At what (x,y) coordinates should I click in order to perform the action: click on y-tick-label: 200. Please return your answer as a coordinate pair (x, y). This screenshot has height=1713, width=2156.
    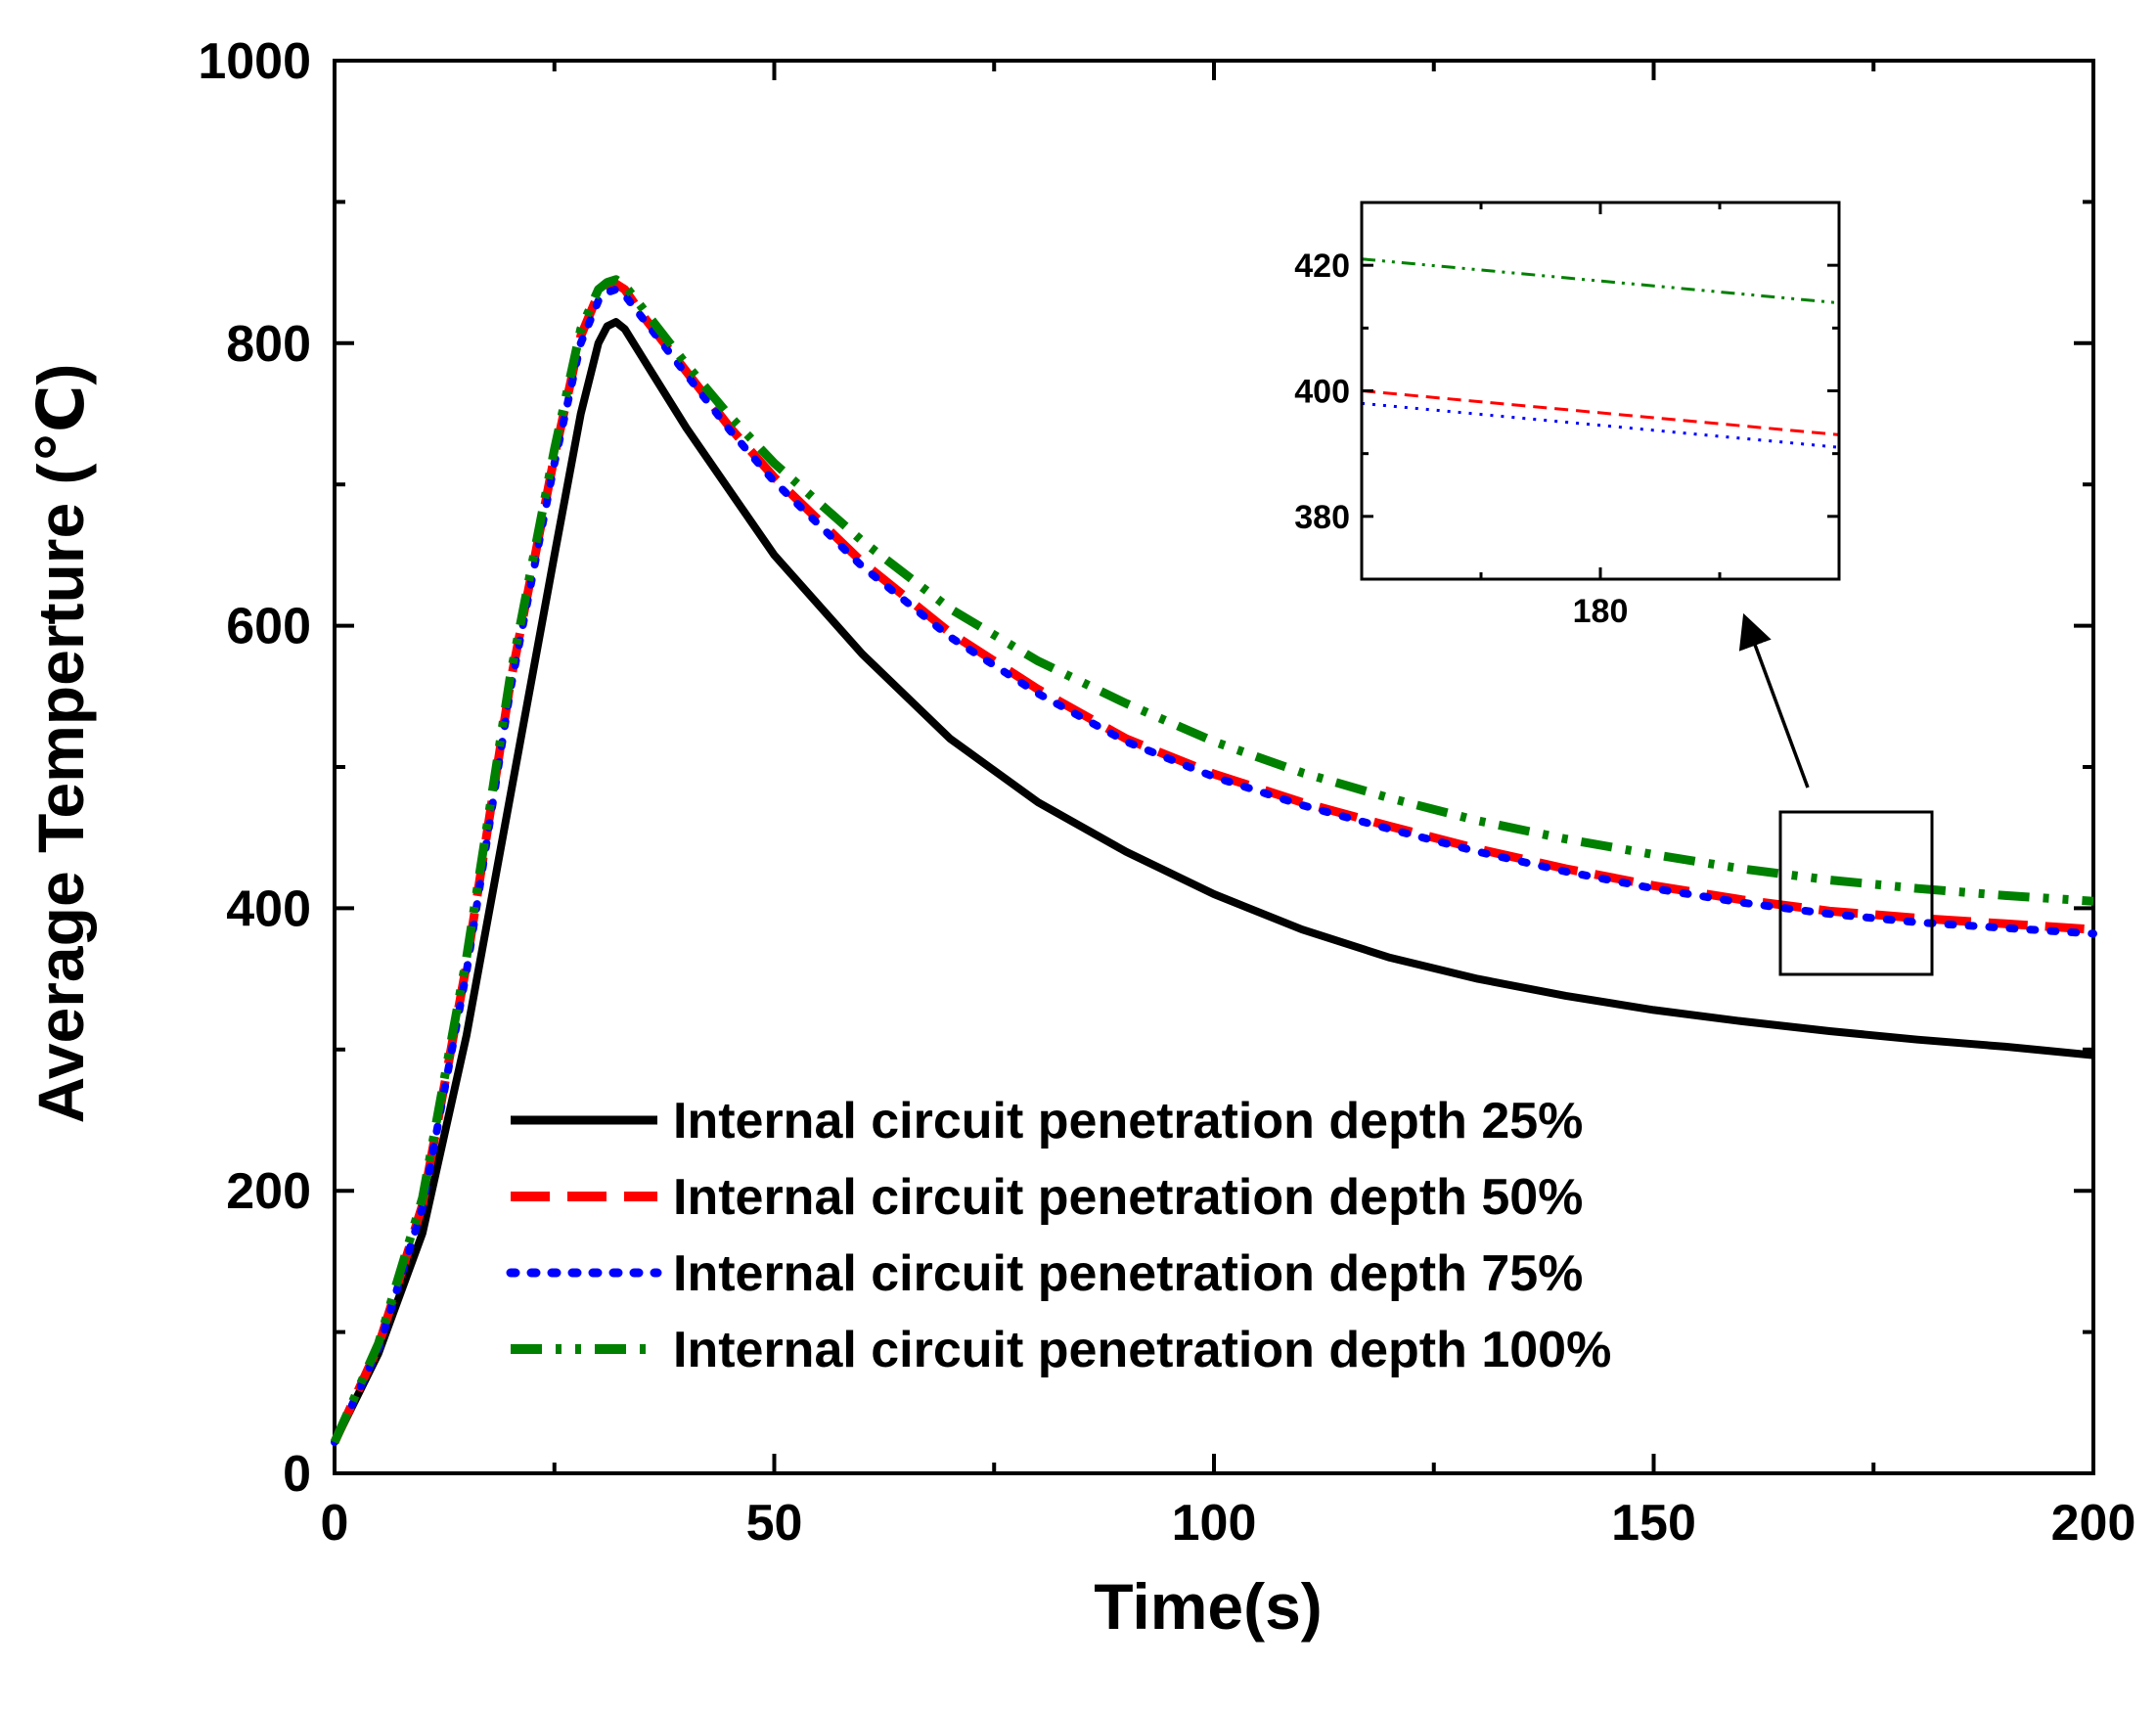
    Looking at the image, I should click on (268, 1191).